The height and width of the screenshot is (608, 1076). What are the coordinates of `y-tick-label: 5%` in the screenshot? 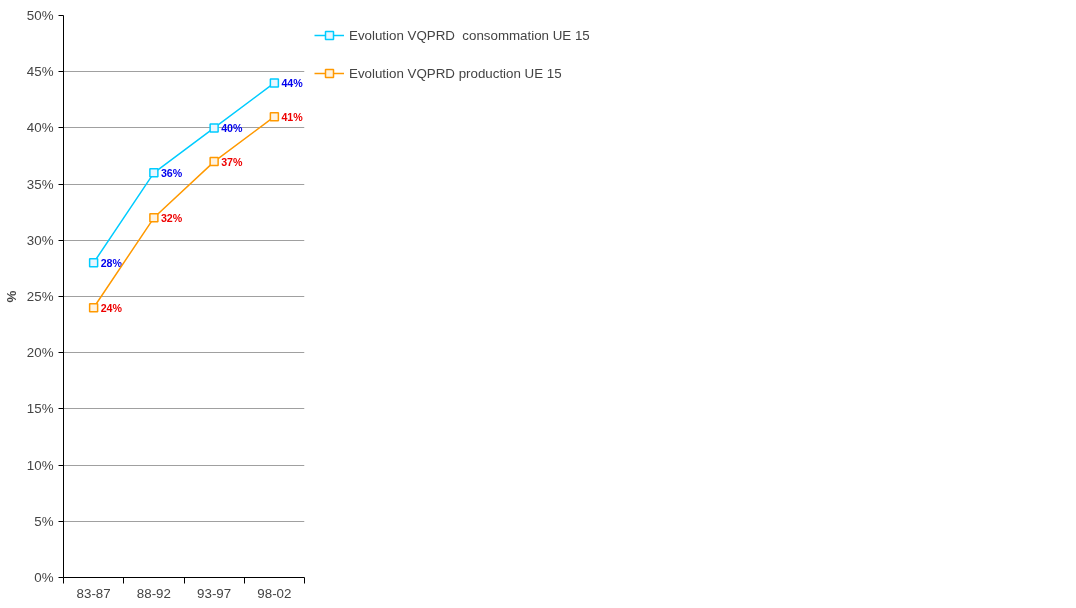 It's located at (44, 521).